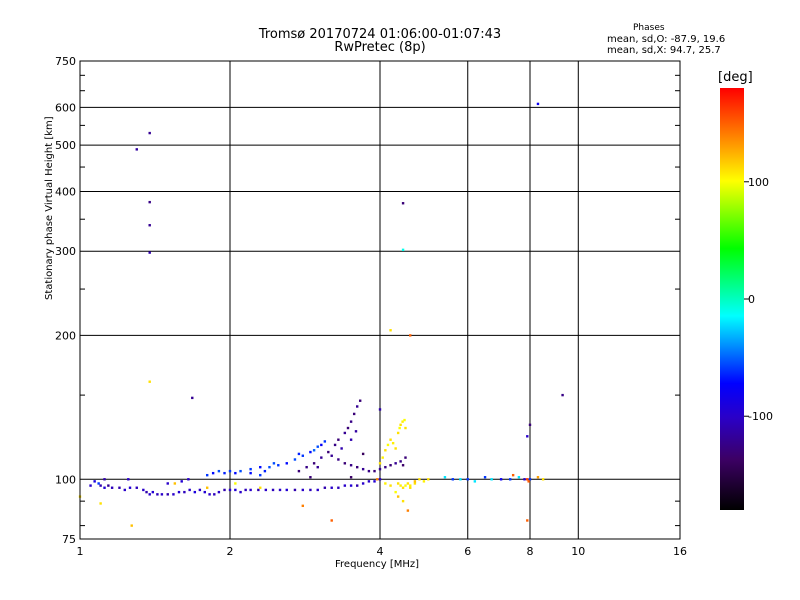 This screenshot has width=800, height=600. I want to click on y-tick-label: 75, so click(69, 539).